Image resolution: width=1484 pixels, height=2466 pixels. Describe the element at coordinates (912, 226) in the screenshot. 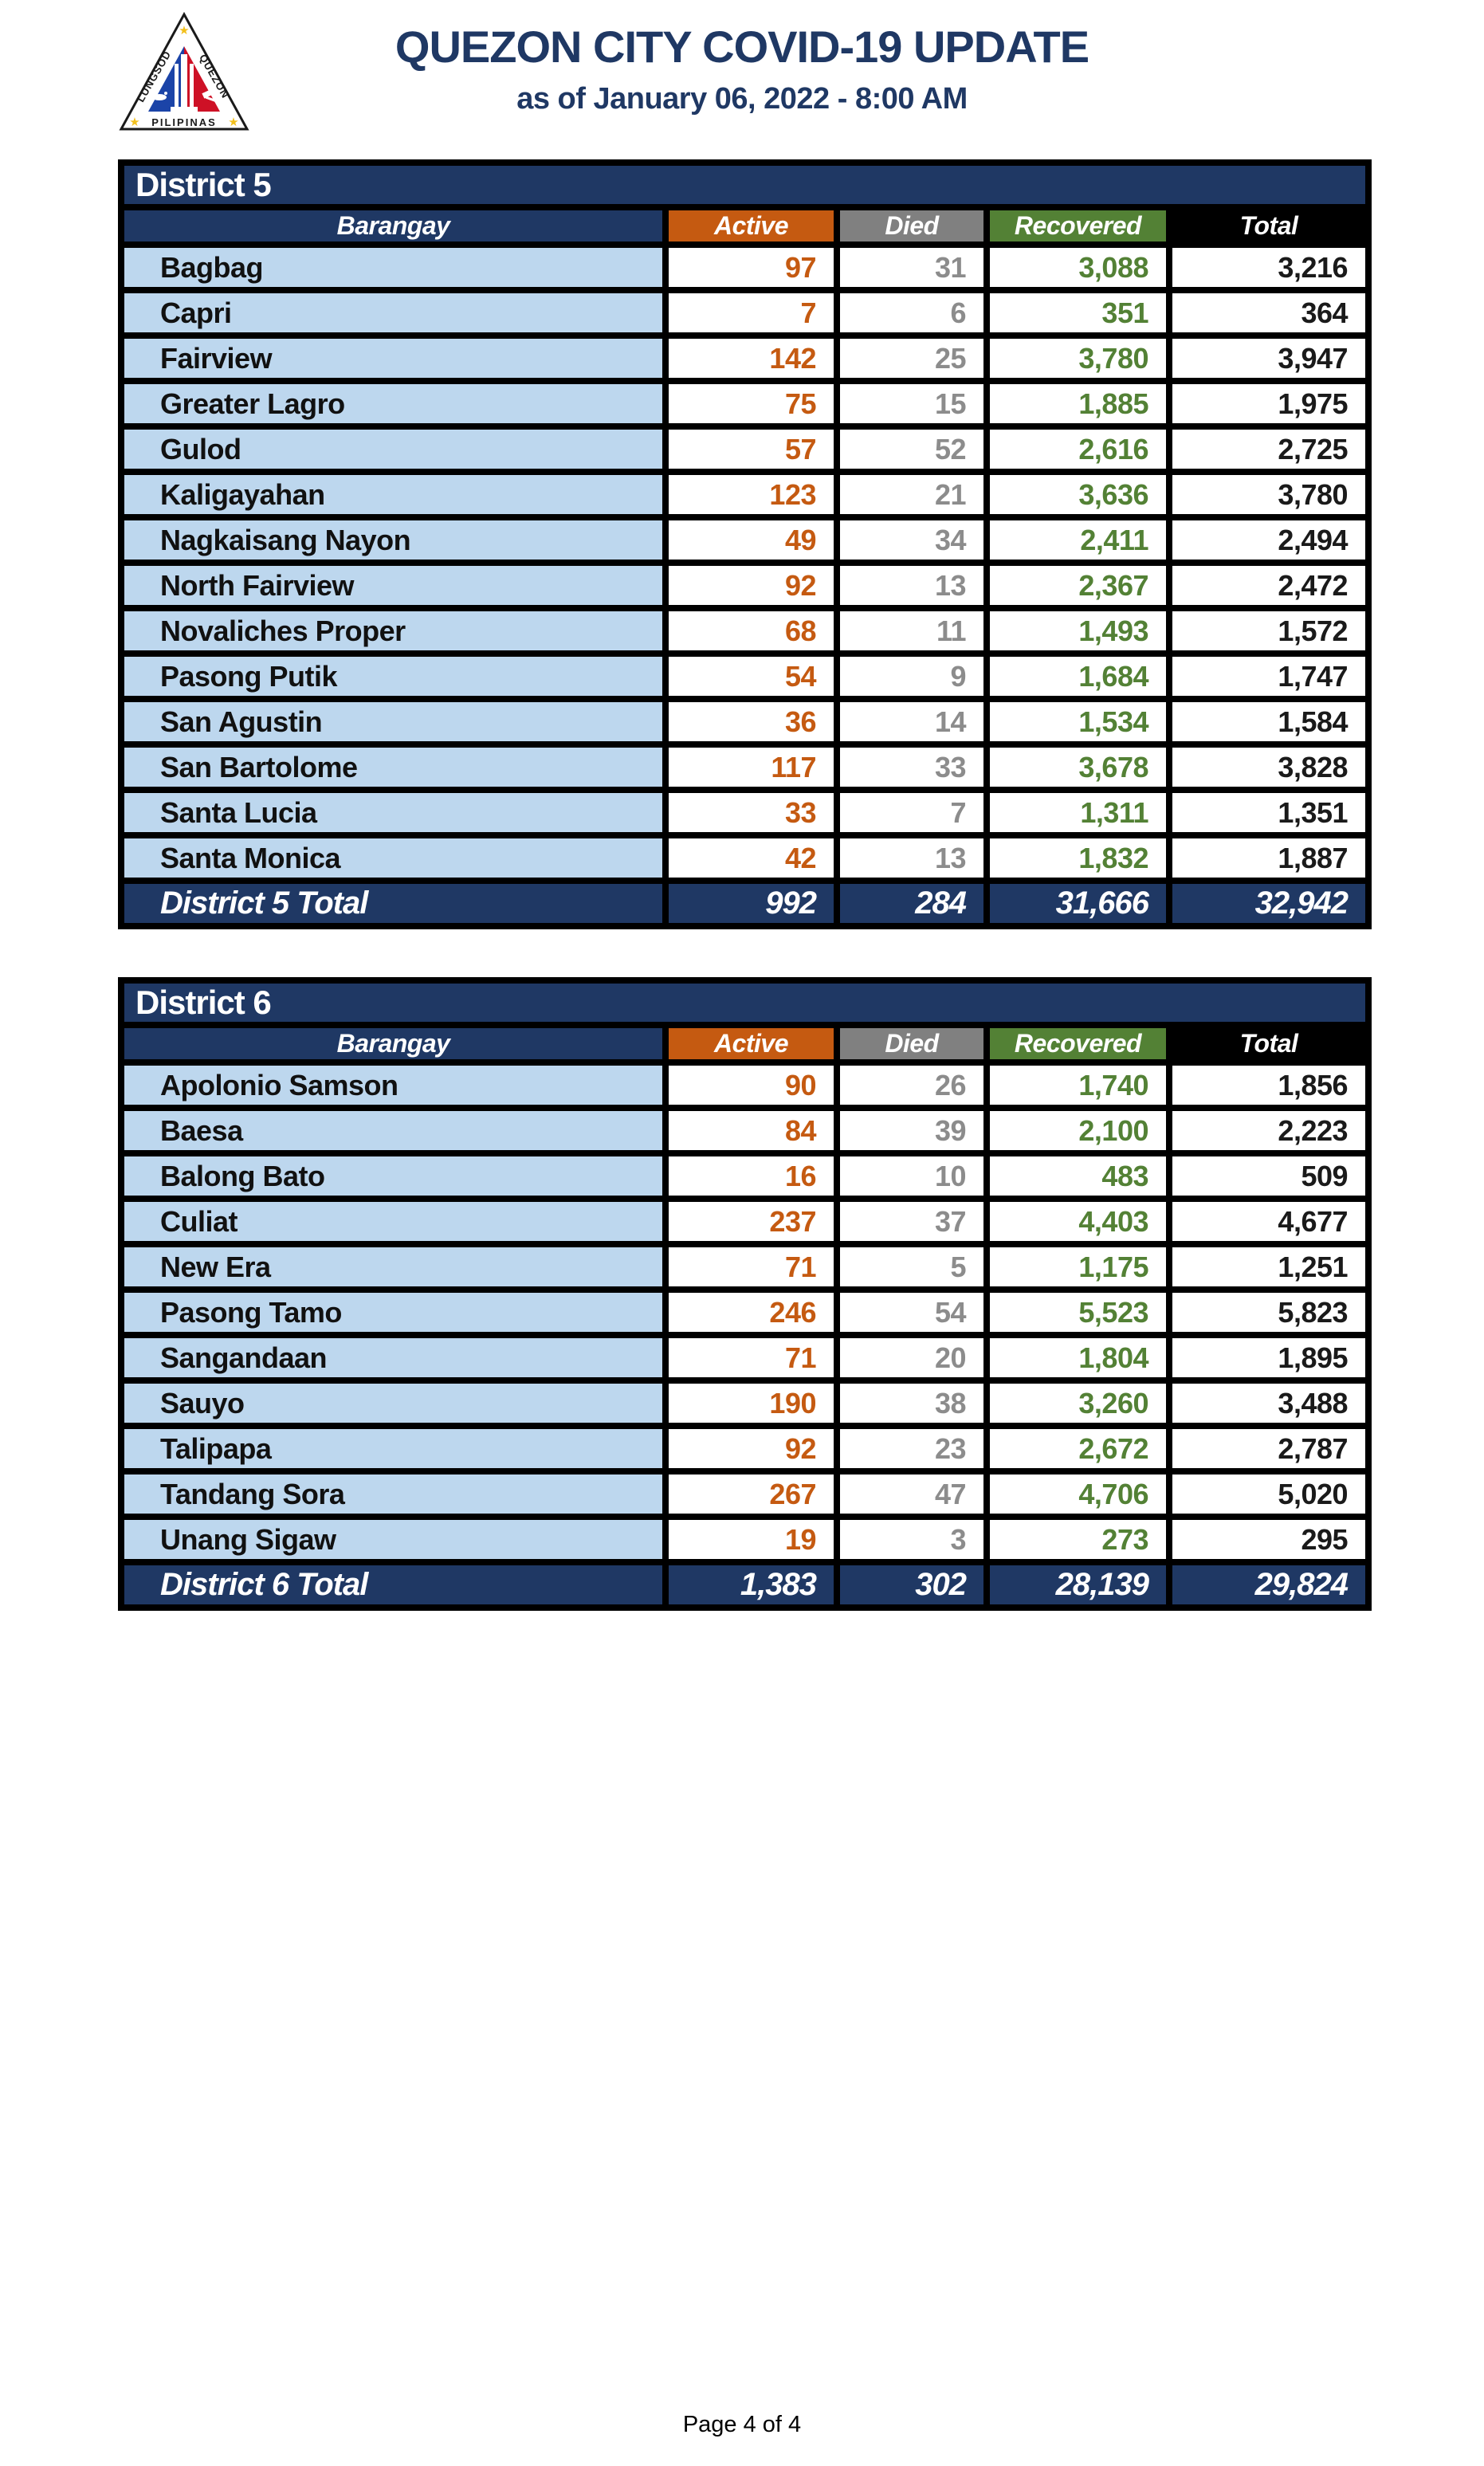

I see `column-header-died: Died` at that location.